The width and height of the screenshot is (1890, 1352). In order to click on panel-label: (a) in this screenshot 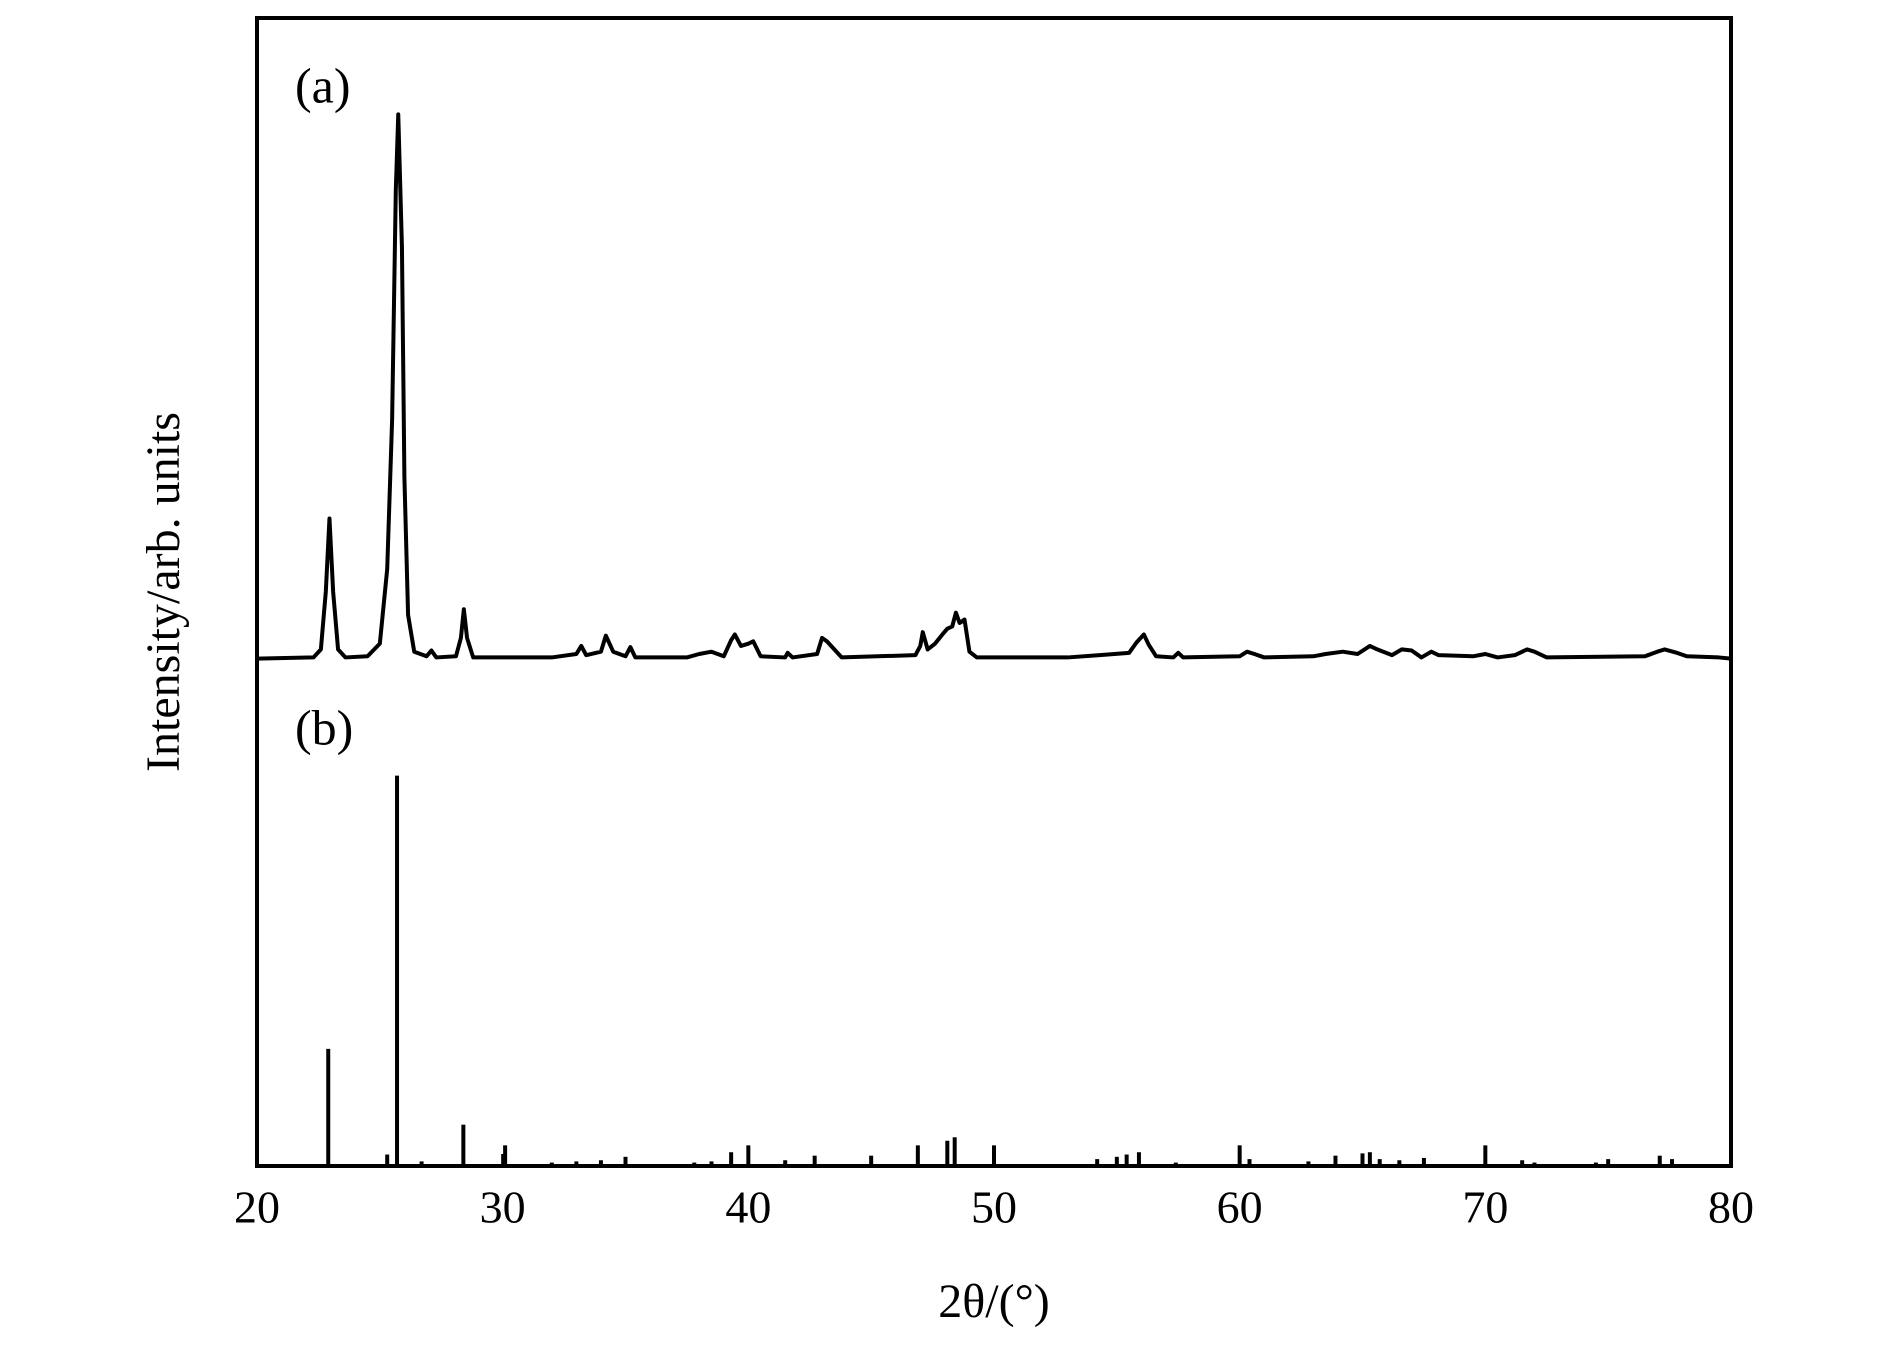, I will do `click(323, 85)`.